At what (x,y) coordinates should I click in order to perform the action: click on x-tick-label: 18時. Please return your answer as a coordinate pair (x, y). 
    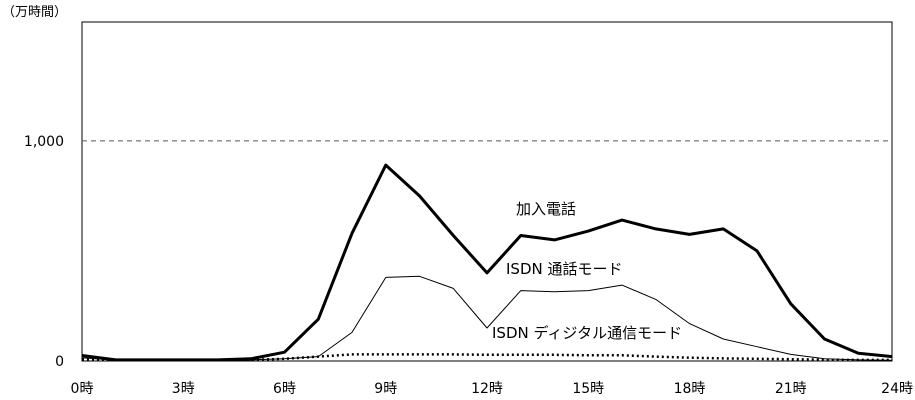
    Looking at the image, I should click on (690, 389).